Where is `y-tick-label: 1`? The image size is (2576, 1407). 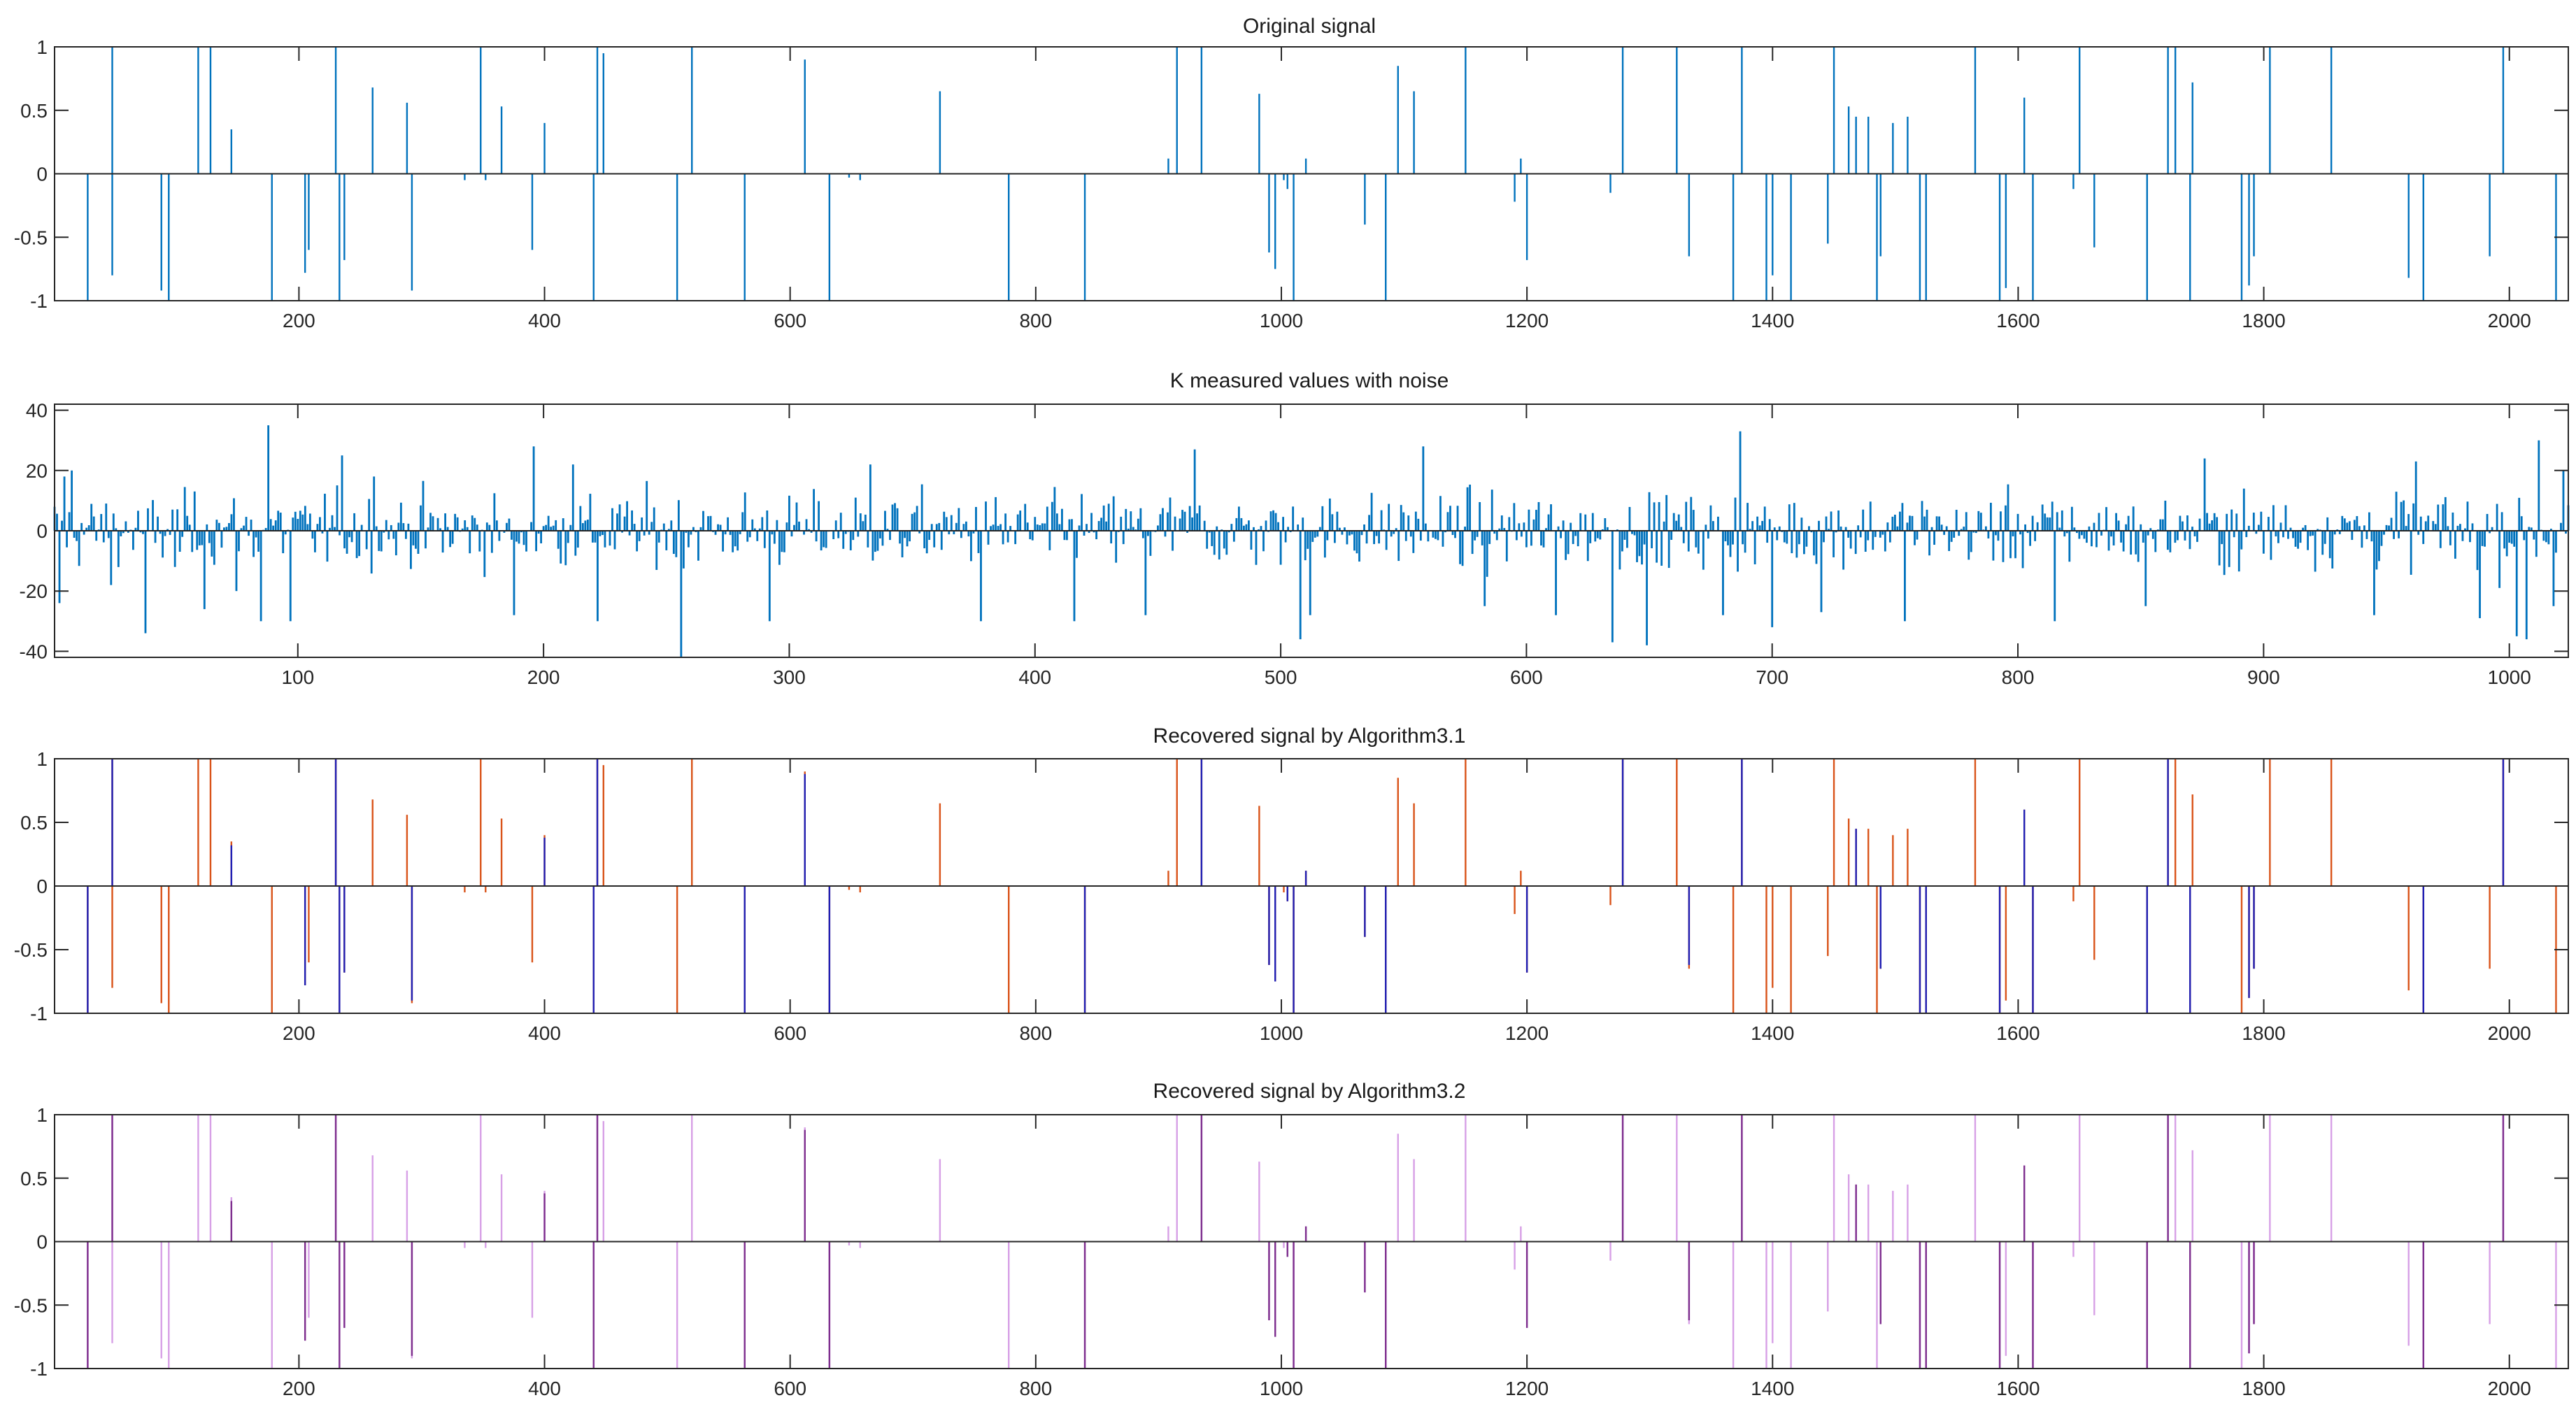
y-tick-label: 1 is located at coordinates (42, 1115).